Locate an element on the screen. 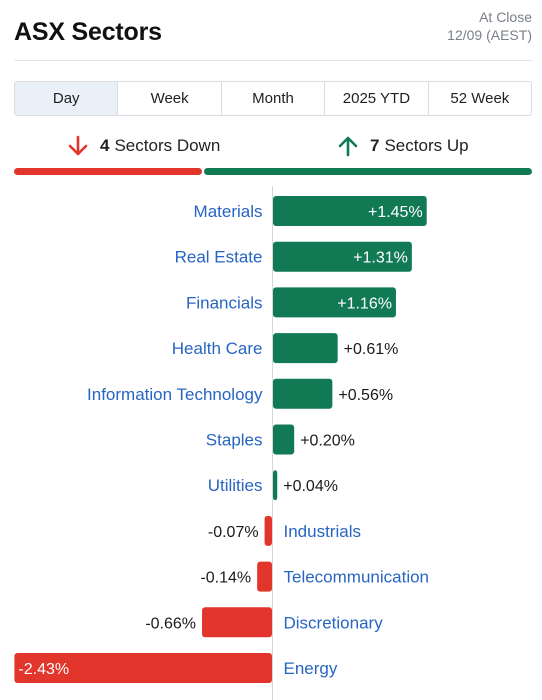 The height and width of the screenshot is (700, 542). value-label: -0.14% is located at coordinates (225, 578).